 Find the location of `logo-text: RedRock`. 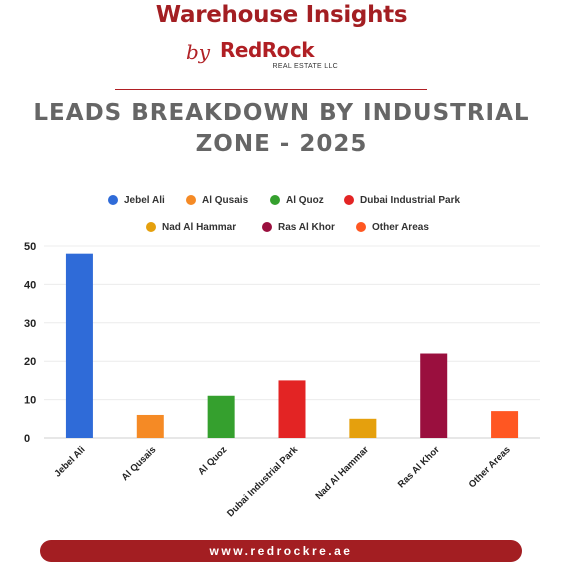

logo-text: RedRock is located at coordinates (267, 50).